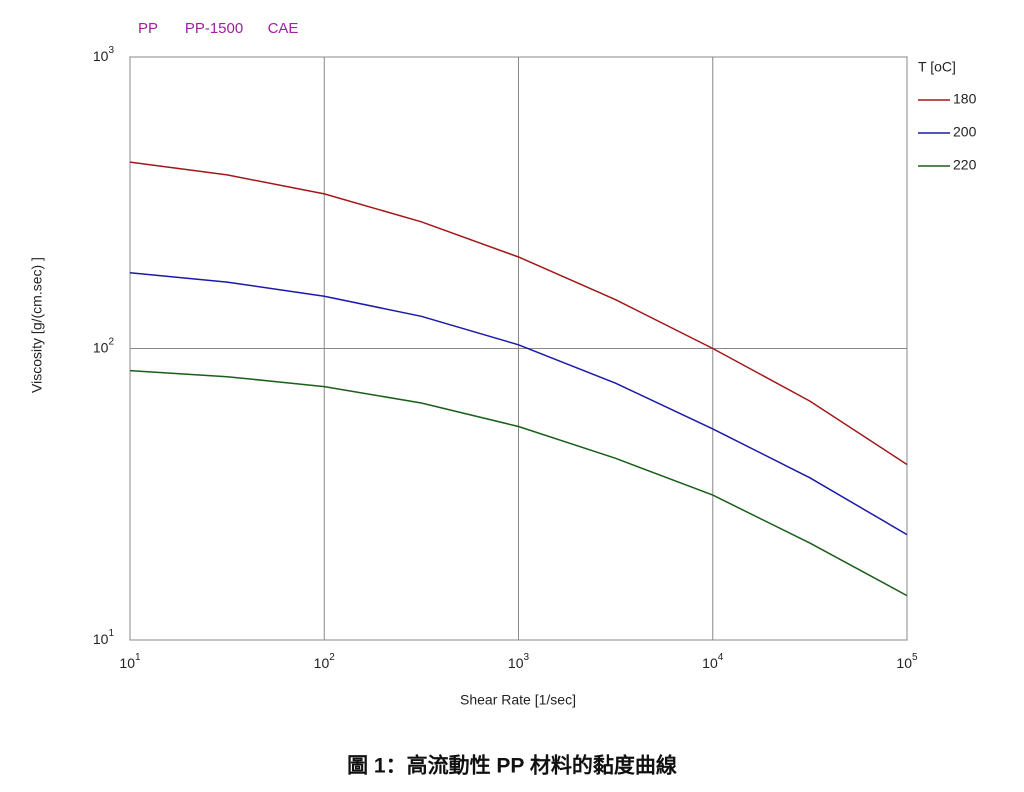  What do you see at coordinates (512, 766) in the screenshot?
I see `caption: 圖 1：高流動性 PP 材料的黏度曲線` at bounding box center [512, 766].